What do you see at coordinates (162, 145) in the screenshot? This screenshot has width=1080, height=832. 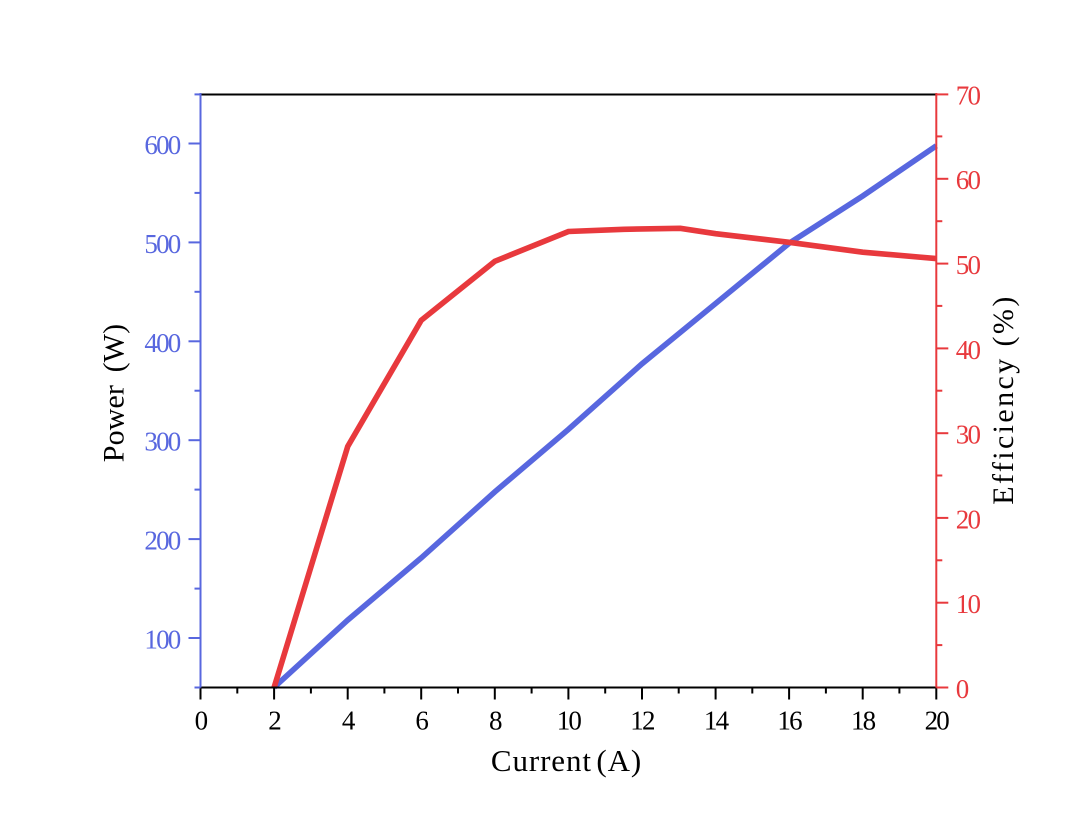 I see `svg-text: 600` at bounding box center [162, 145].